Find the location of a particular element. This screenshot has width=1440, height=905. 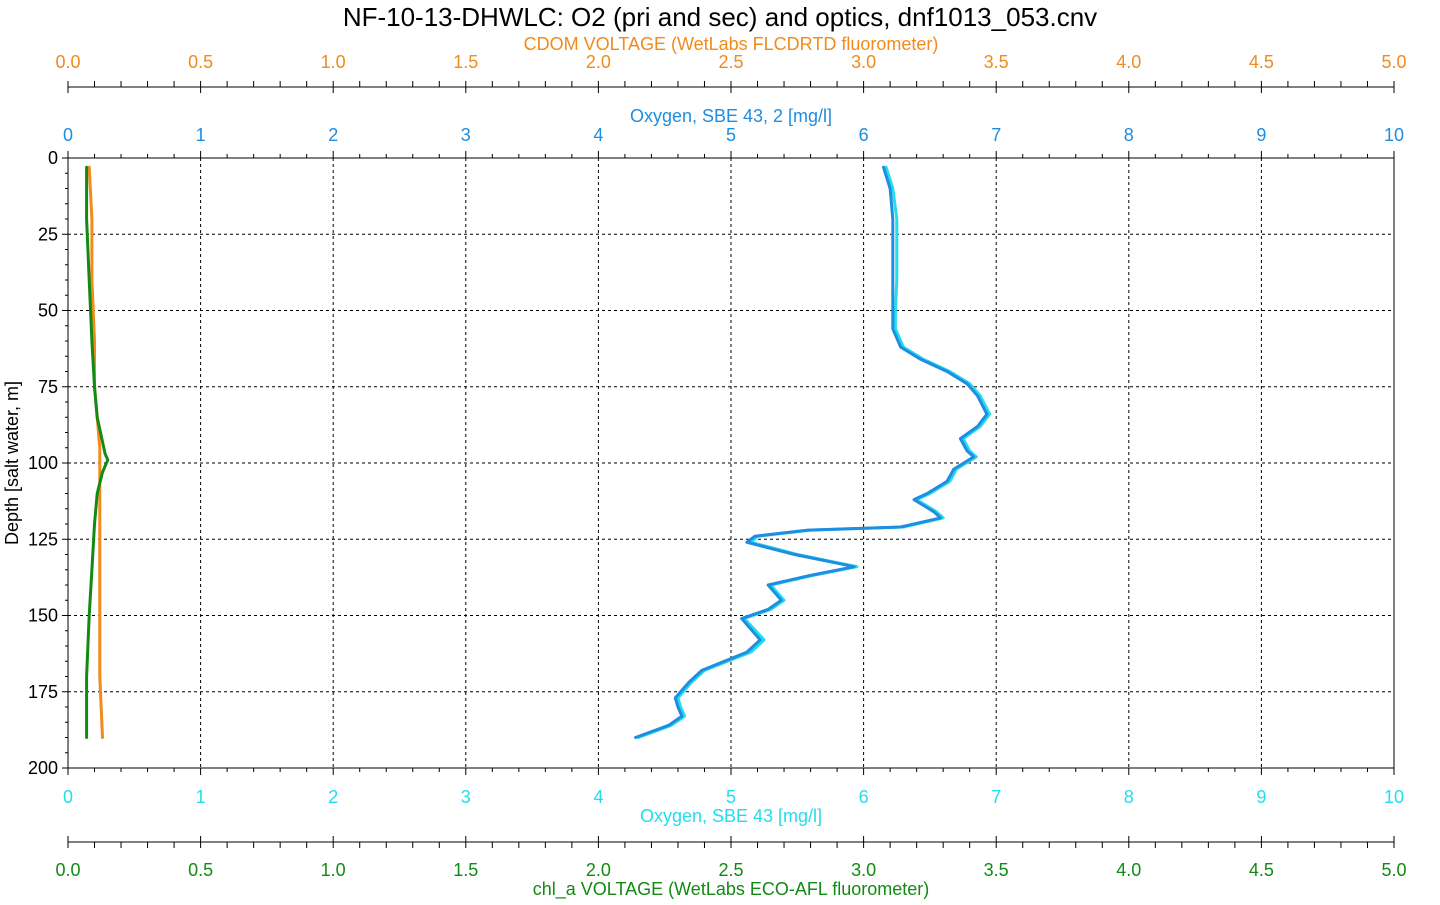

x-tick-label-chl: 1.0 is located at coordinates (333, 870).